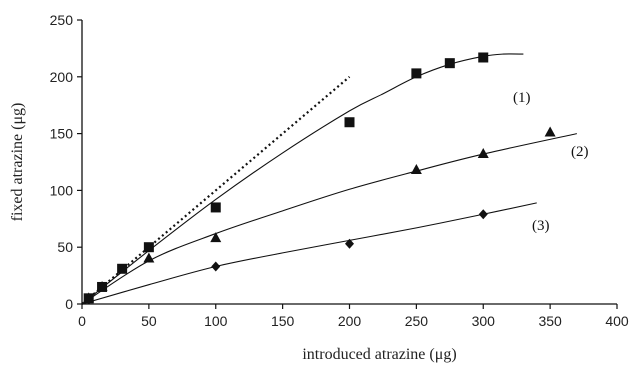 The height and width of the screenshot is (365, 635). What do you see at coordinates (62, 190) in the screenshot?
I see `y-tick-label: 100` at bounding box center [62, 190].